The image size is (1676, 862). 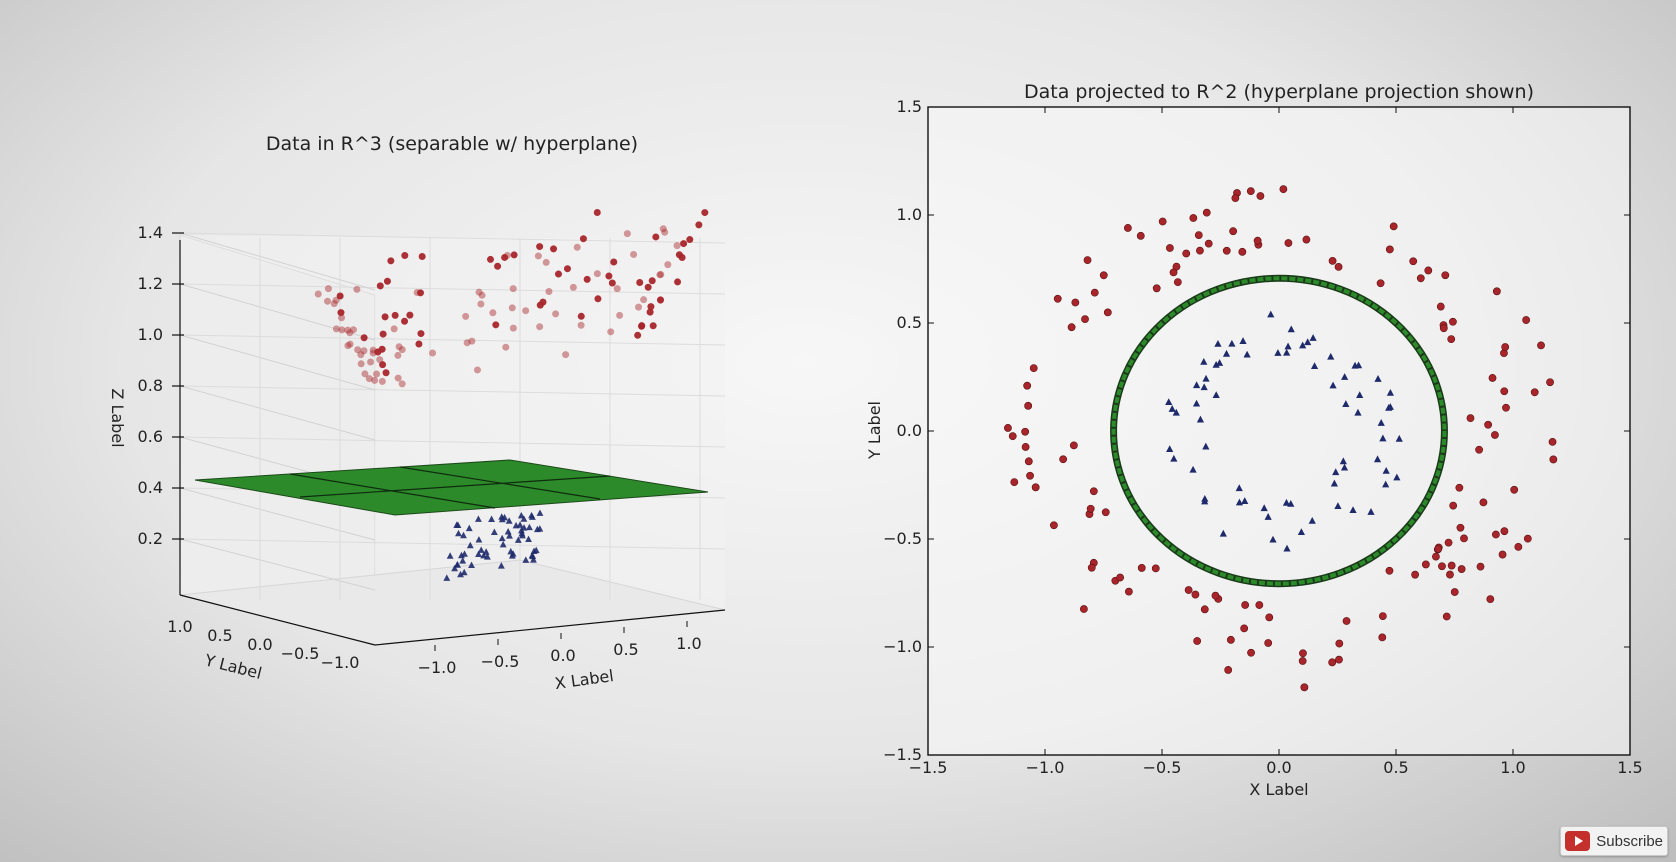 I want to click on subscribe-button: Subscribe, so click(x=1614, y=841).